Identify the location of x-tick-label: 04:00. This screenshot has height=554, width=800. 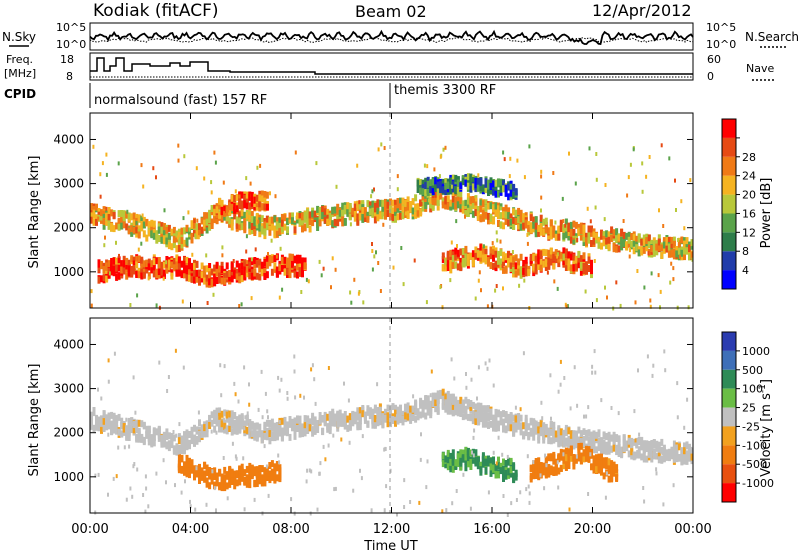
(190, 529).